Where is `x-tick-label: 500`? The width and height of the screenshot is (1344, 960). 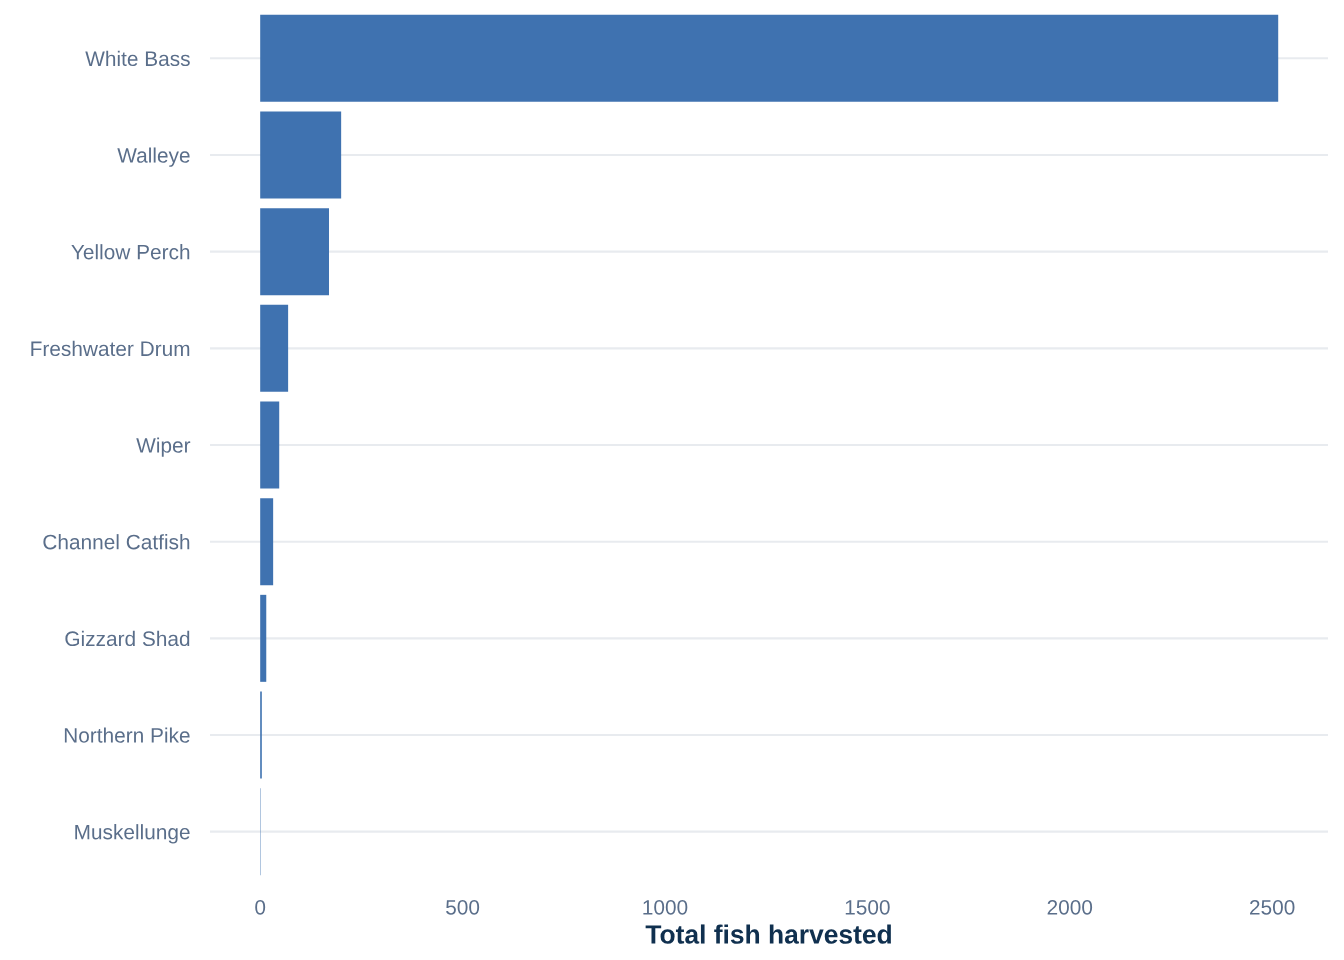 x-tick-label: 500 is located at coordinates (463, 907).